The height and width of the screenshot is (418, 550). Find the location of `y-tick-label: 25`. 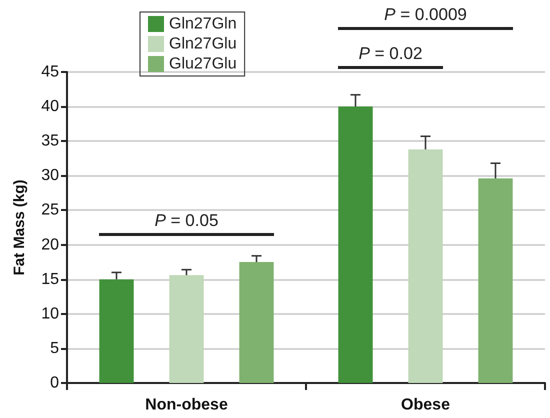

y-tick-label: 25 is located at coordinates (50, 210).